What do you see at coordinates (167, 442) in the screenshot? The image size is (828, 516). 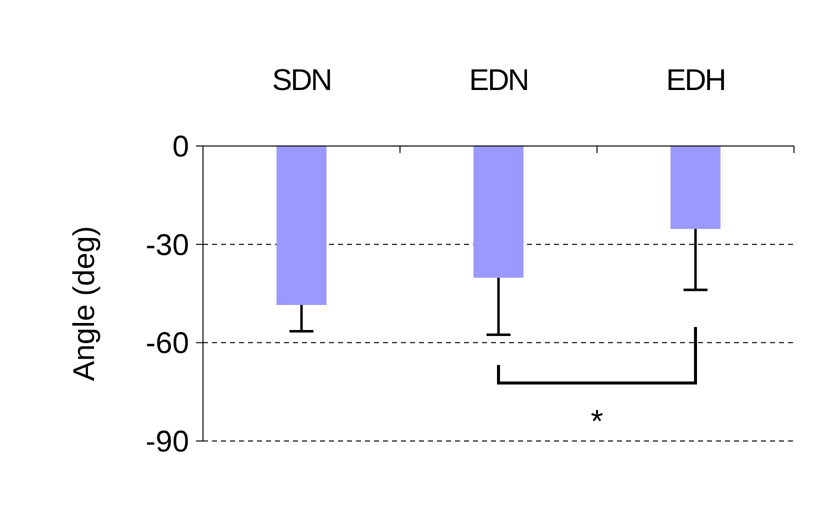 I see `y-tick-label: -90` at bounding box center [167, 442].